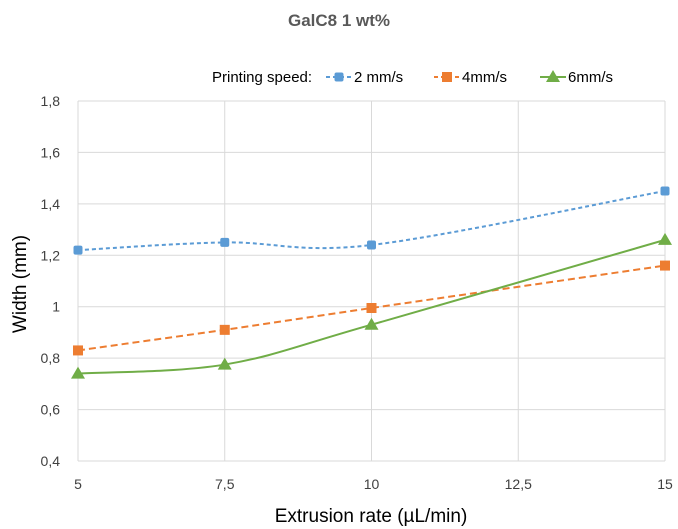 The width and height of the screenshot is (678, 529). What do you see at coordinates (262, 77) in the screenshot?
I see `legend-title: Printing speed:` at bounding box center [262, 77].